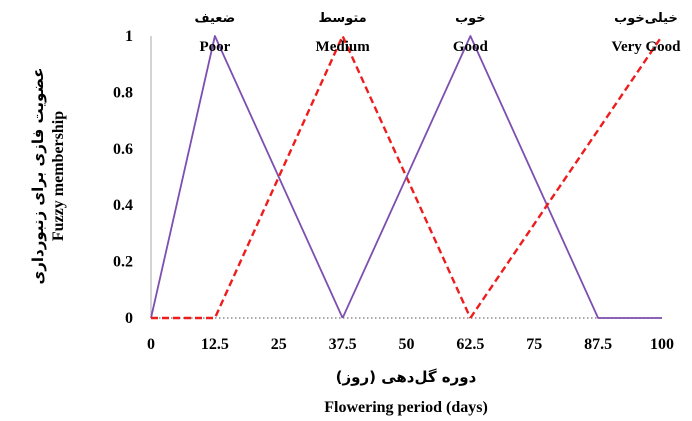 This screenshot has height=421, width=692. What do you see at coordinates (129, 318) in the screenshot?
I see `y-tick-label: 0` at bounding box center [129, 318].